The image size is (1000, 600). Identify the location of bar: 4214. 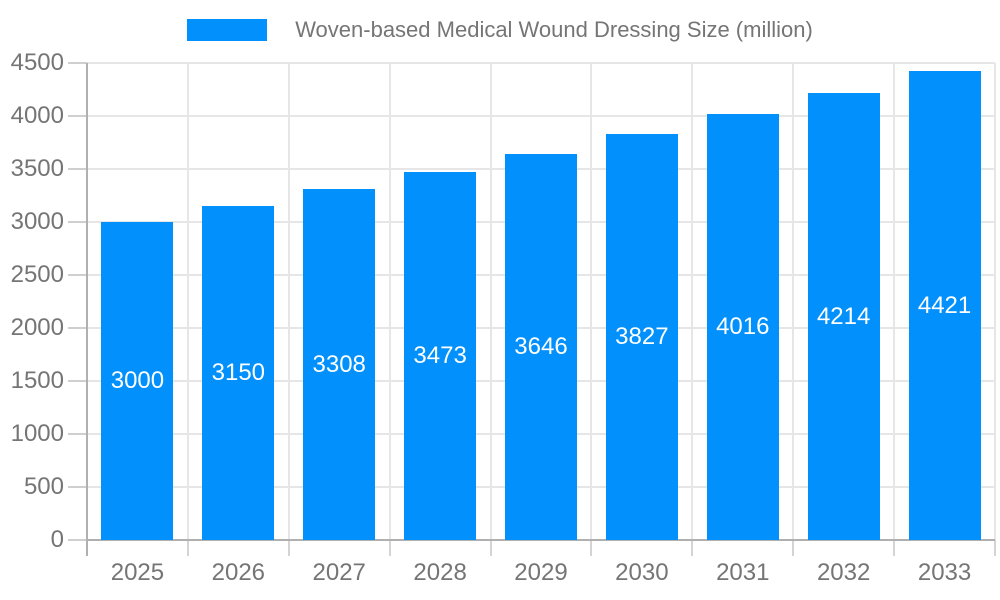
(843, 316).